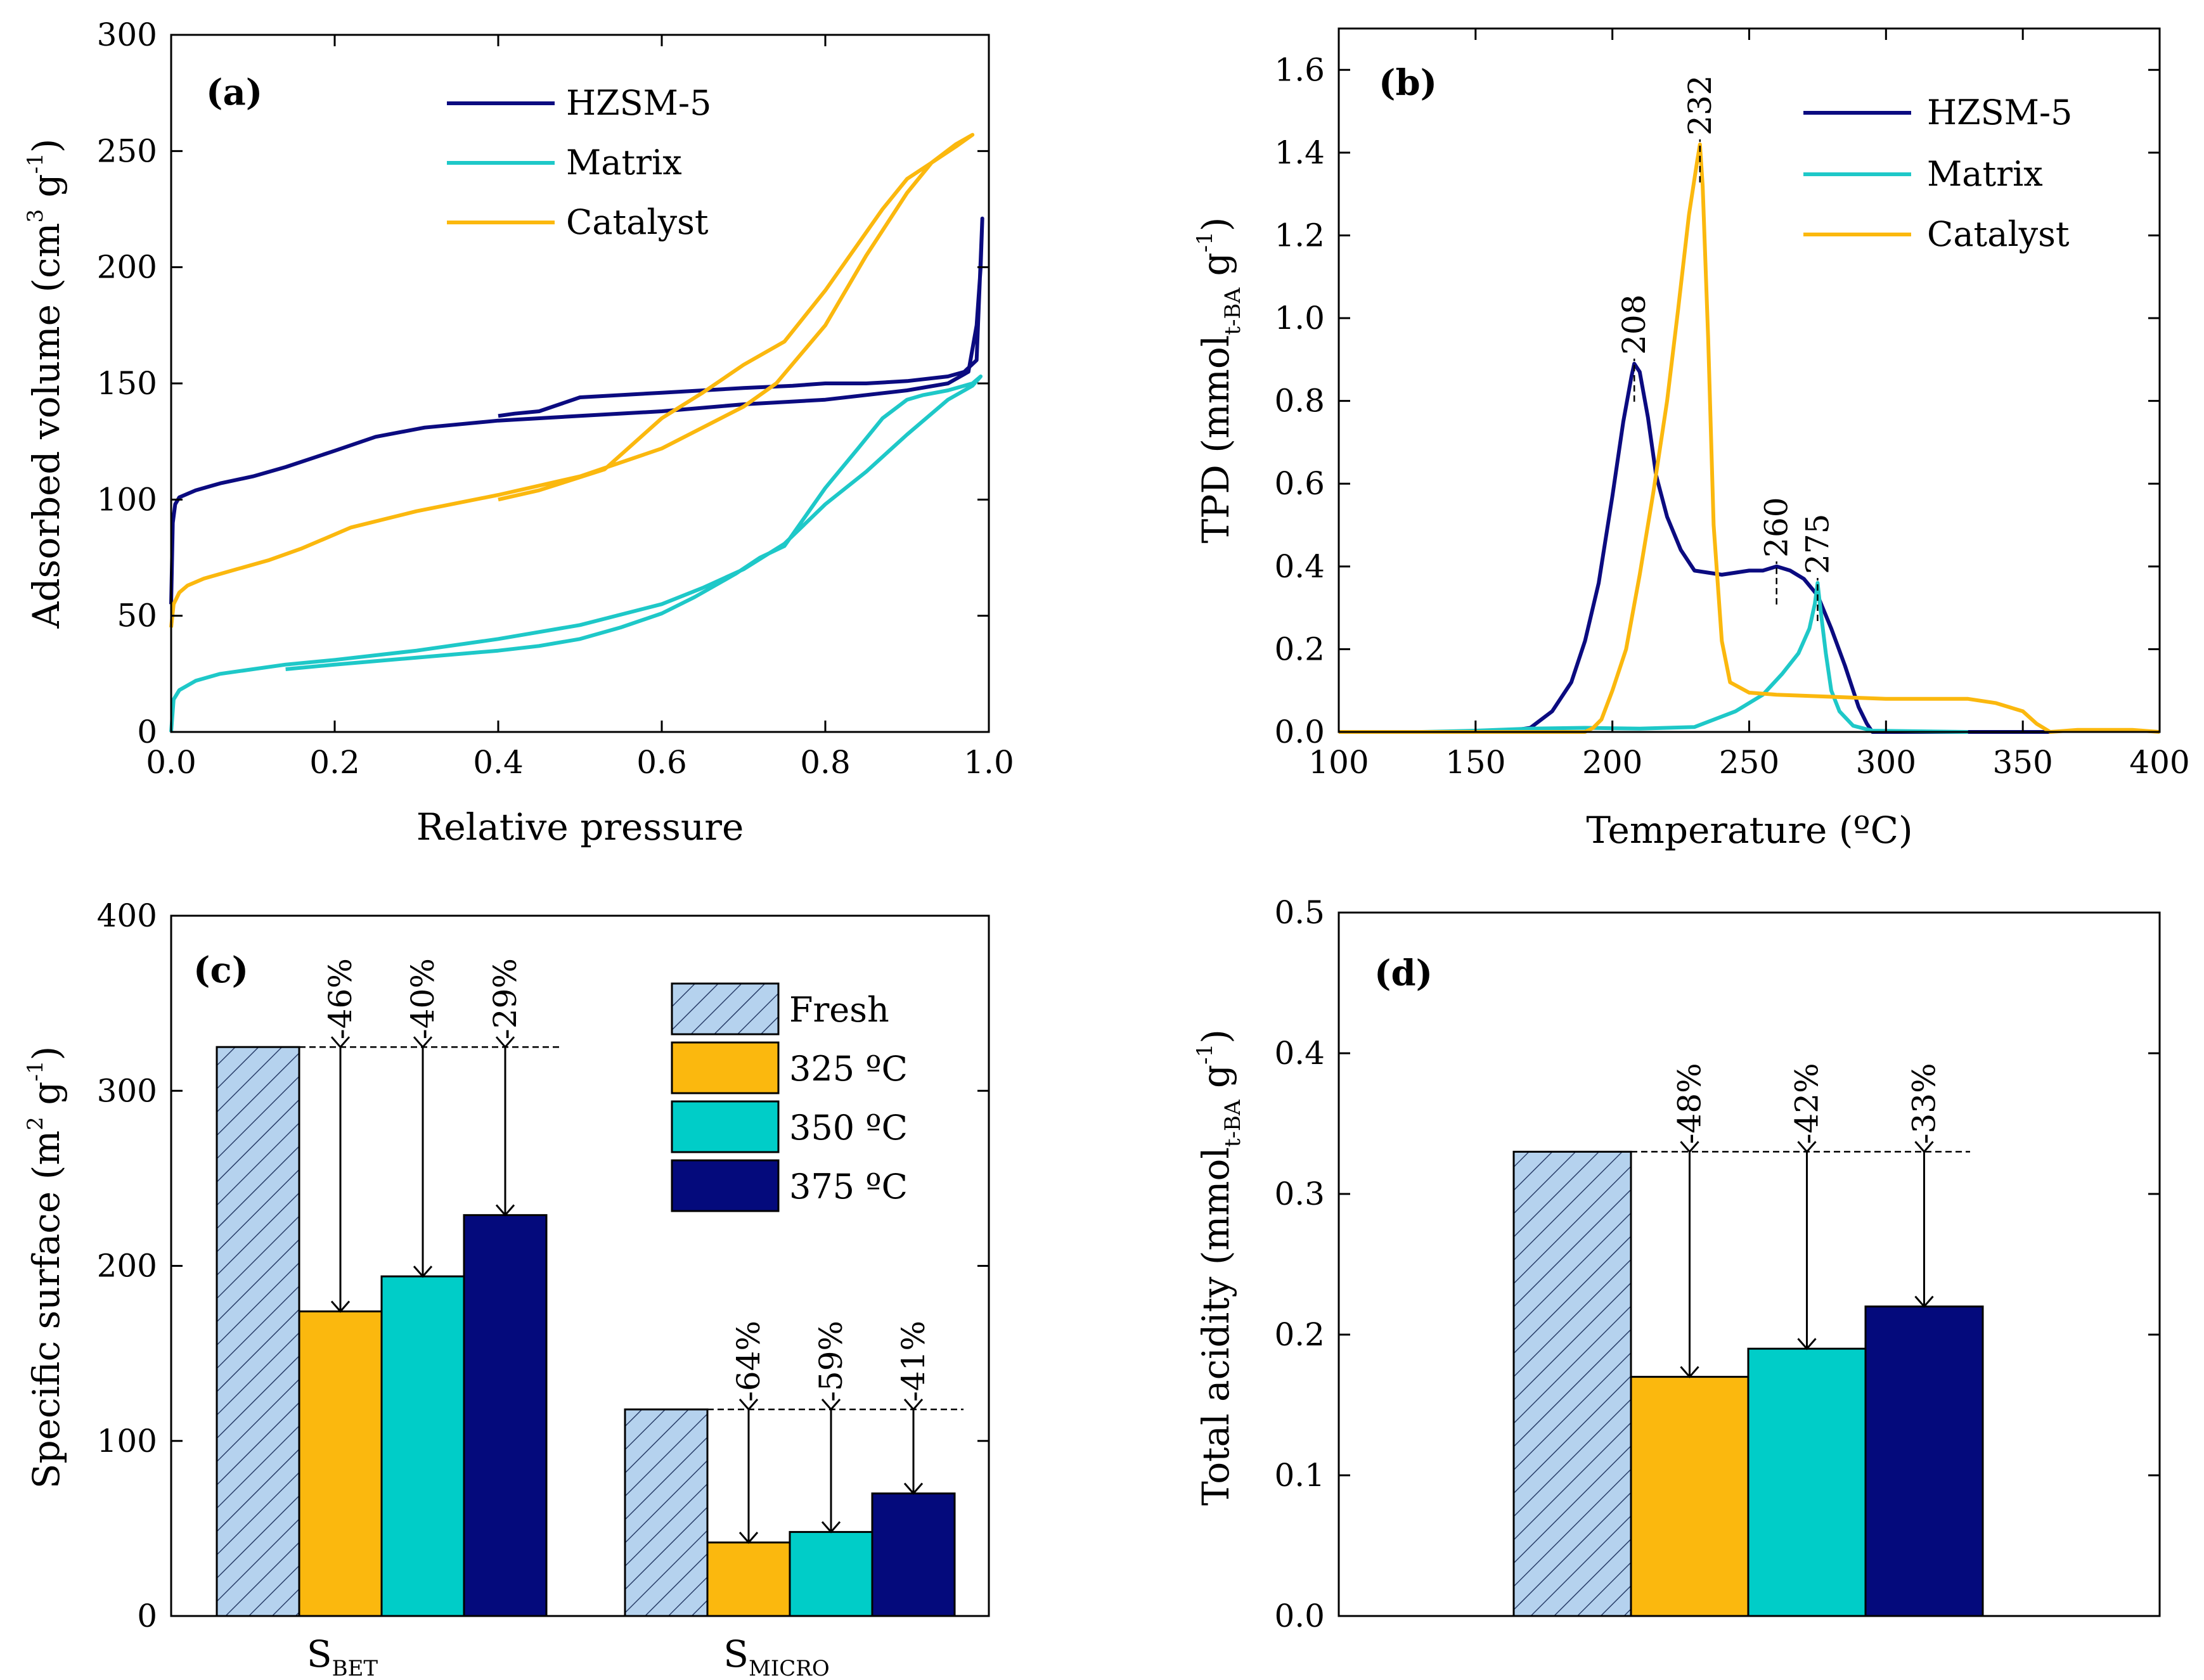 This screenshot has width=2204, height=1680. I want to click on panel-c-ytick-label: 400, so click(127, 916).